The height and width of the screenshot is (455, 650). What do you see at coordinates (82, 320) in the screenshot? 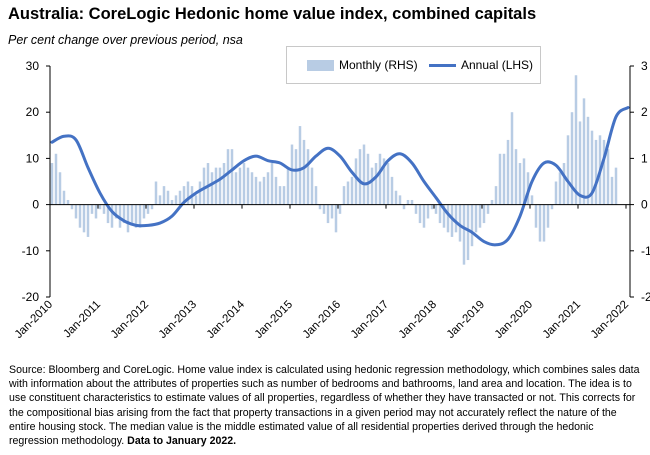
I see `x-tick-label: Jan-2011` at bounding box center [82, 320].